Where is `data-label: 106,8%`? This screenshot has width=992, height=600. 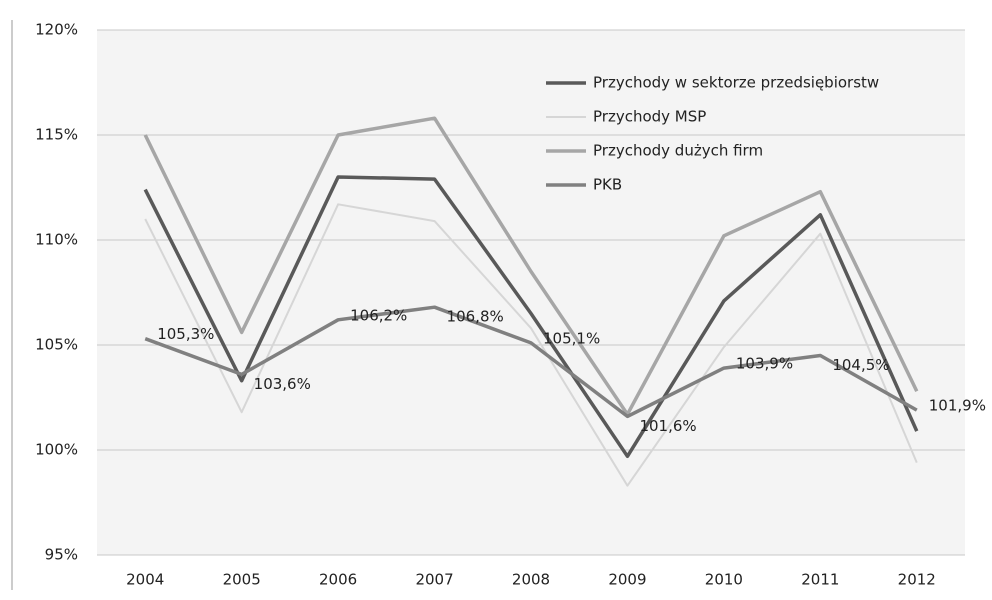
data-label: 106,8% is located at coordinates (475, 317).